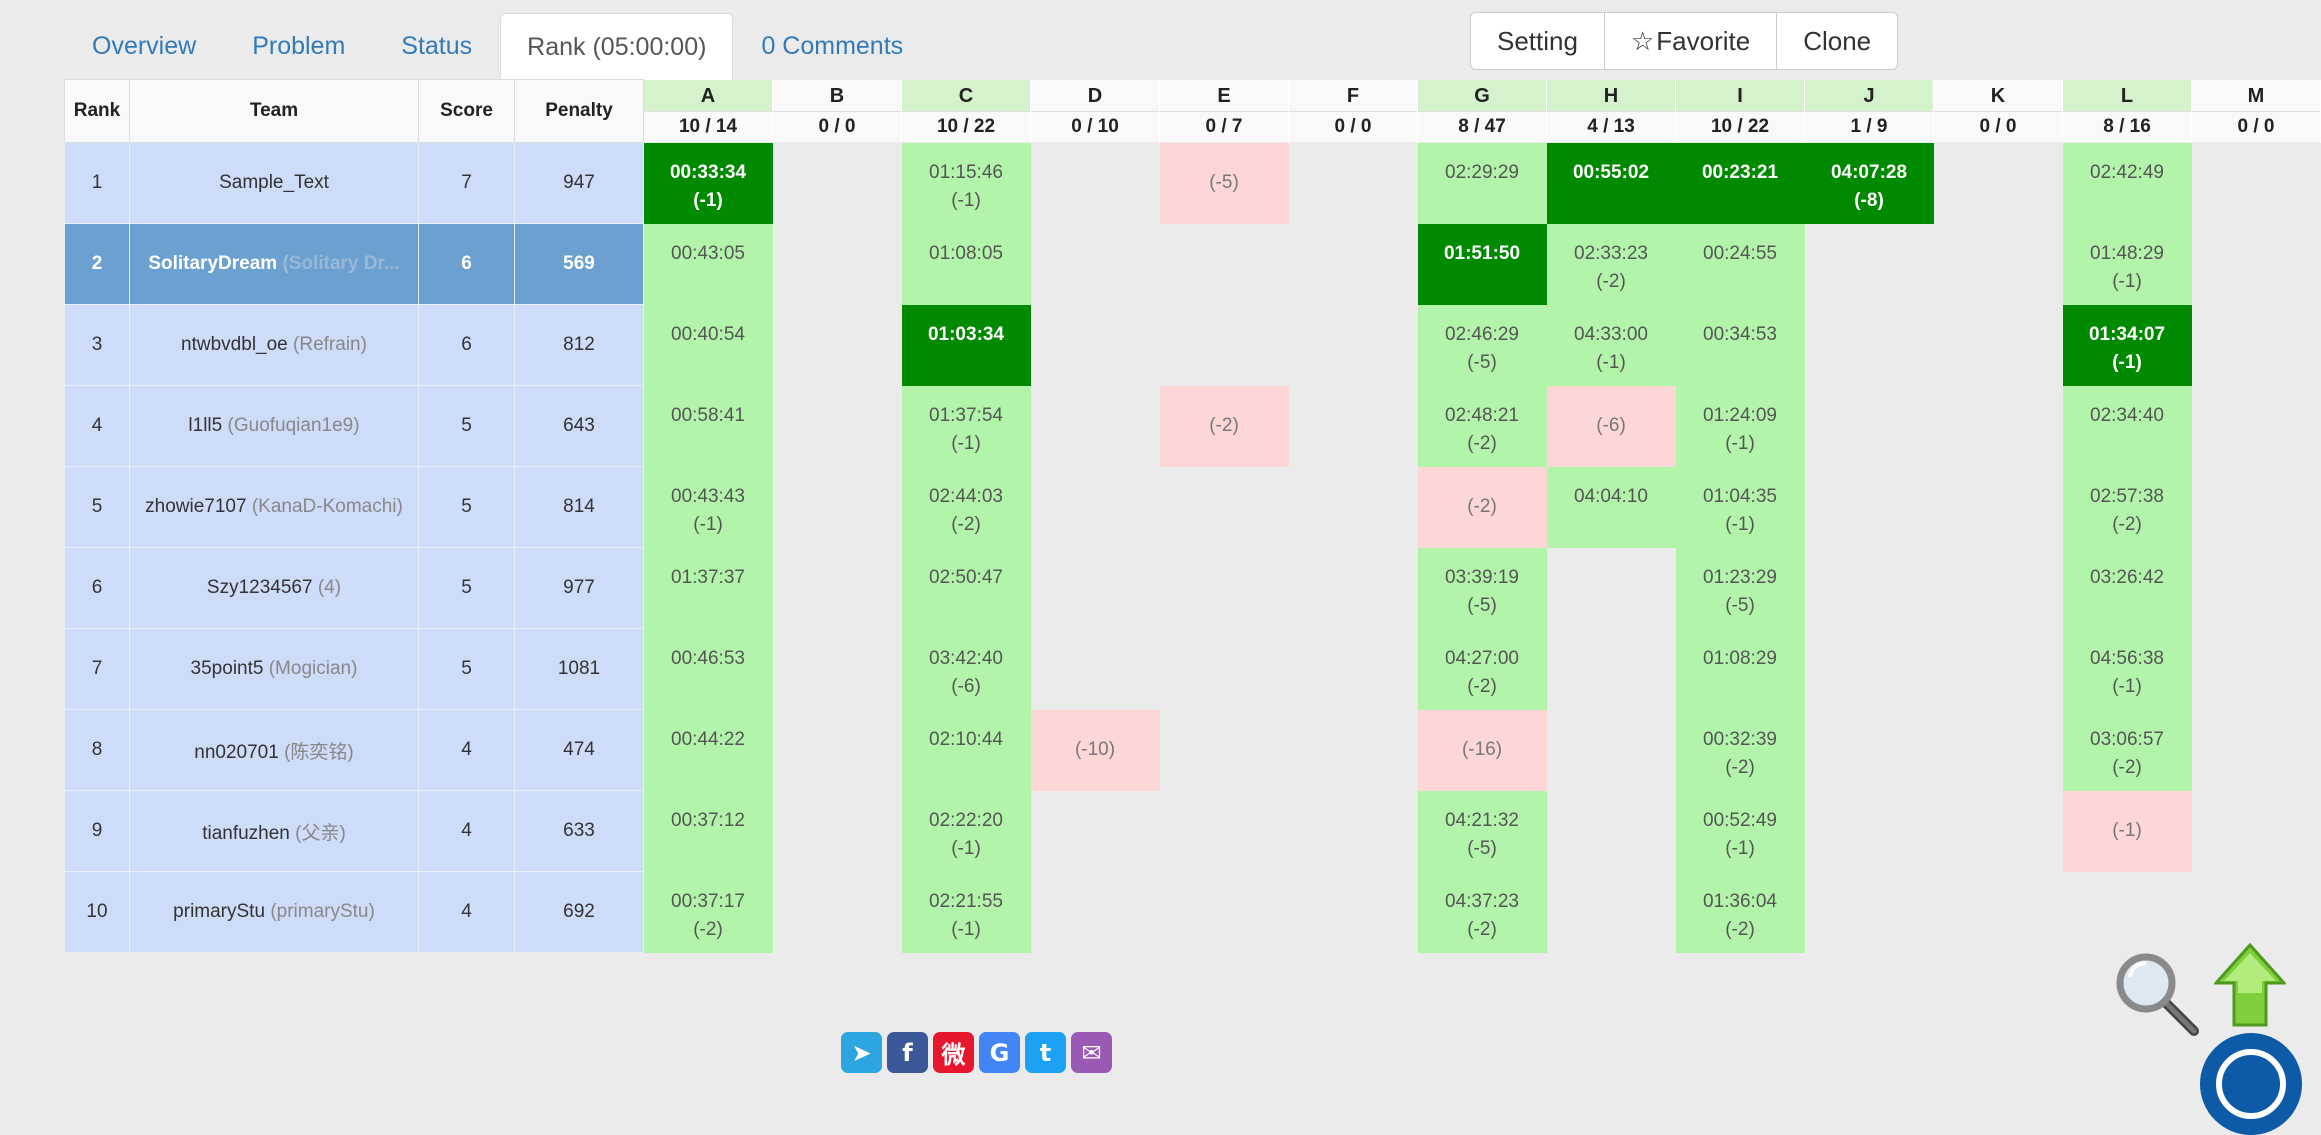  What do you see at coordinates (2127, 750) in the screenshot?
I see `problem-cell-l: 03:06:57 (-2)` at bounding box center [2127, 750].